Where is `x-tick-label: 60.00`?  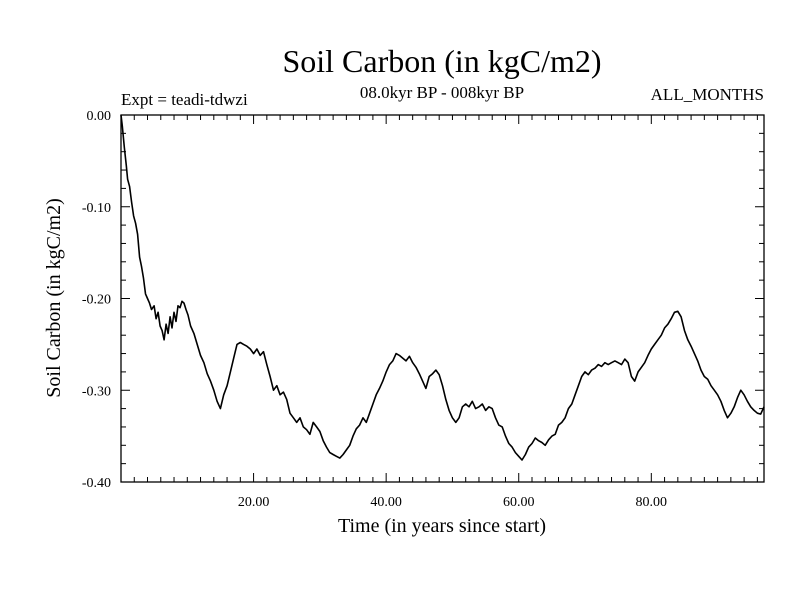
x-tick-label: 60.00 is located at coordinates (519, 502).